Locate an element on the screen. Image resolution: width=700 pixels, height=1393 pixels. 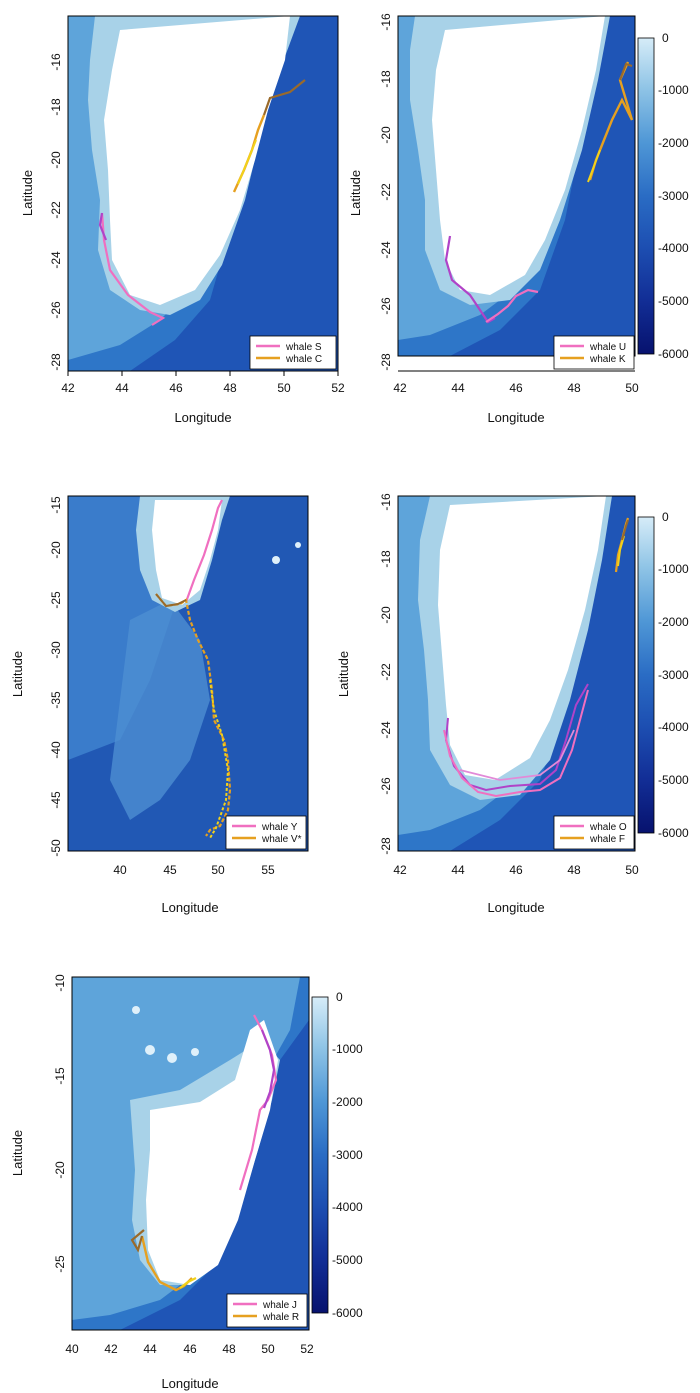
xtick-d-0: 42 is located at coordinates (400, 870).